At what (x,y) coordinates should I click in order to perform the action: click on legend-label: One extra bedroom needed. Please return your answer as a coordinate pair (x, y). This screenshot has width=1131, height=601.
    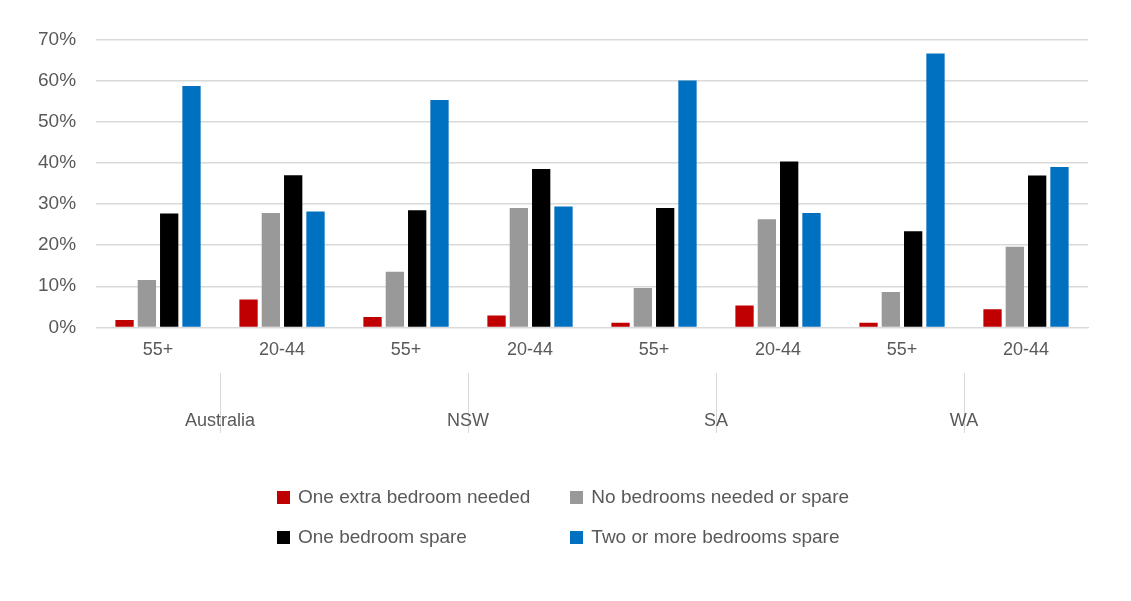
    Looking at the image, I should click on (414, 497).